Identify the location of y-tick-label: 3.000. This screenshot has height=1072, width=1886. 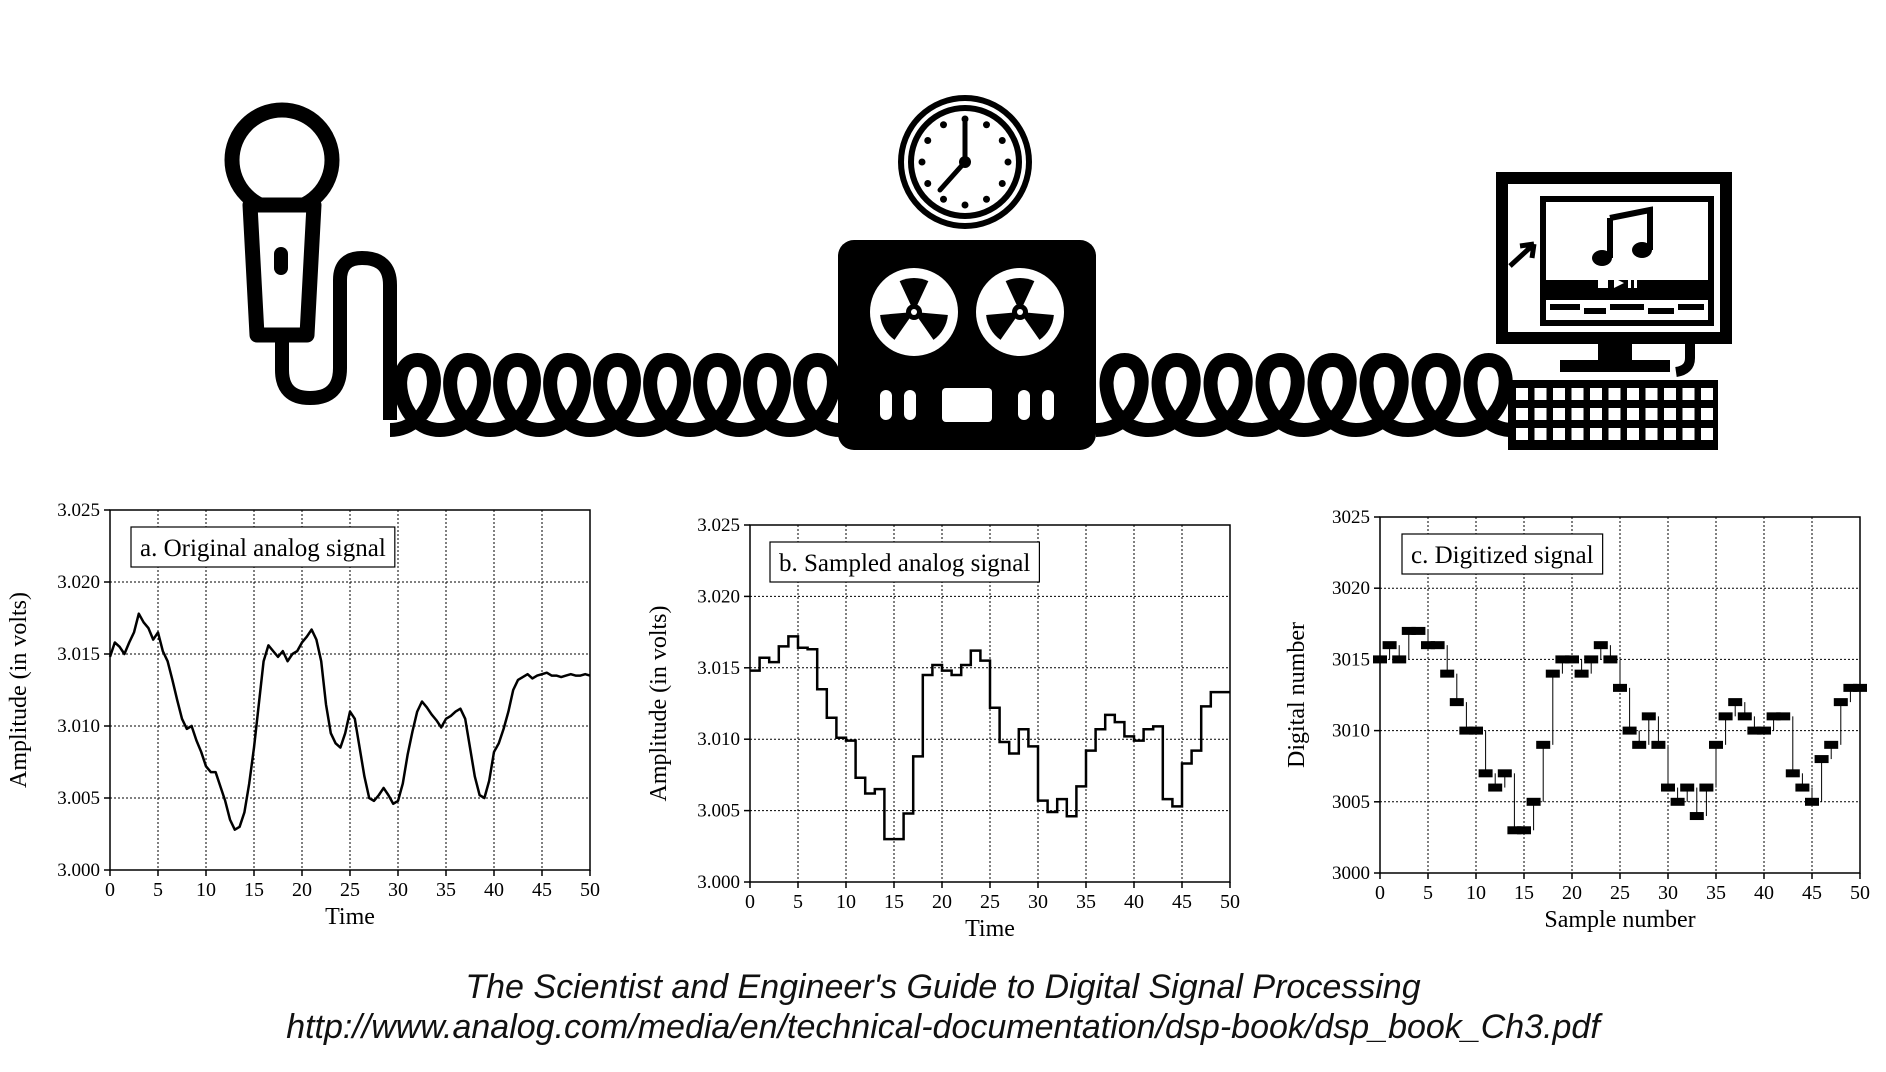
(718, 882).